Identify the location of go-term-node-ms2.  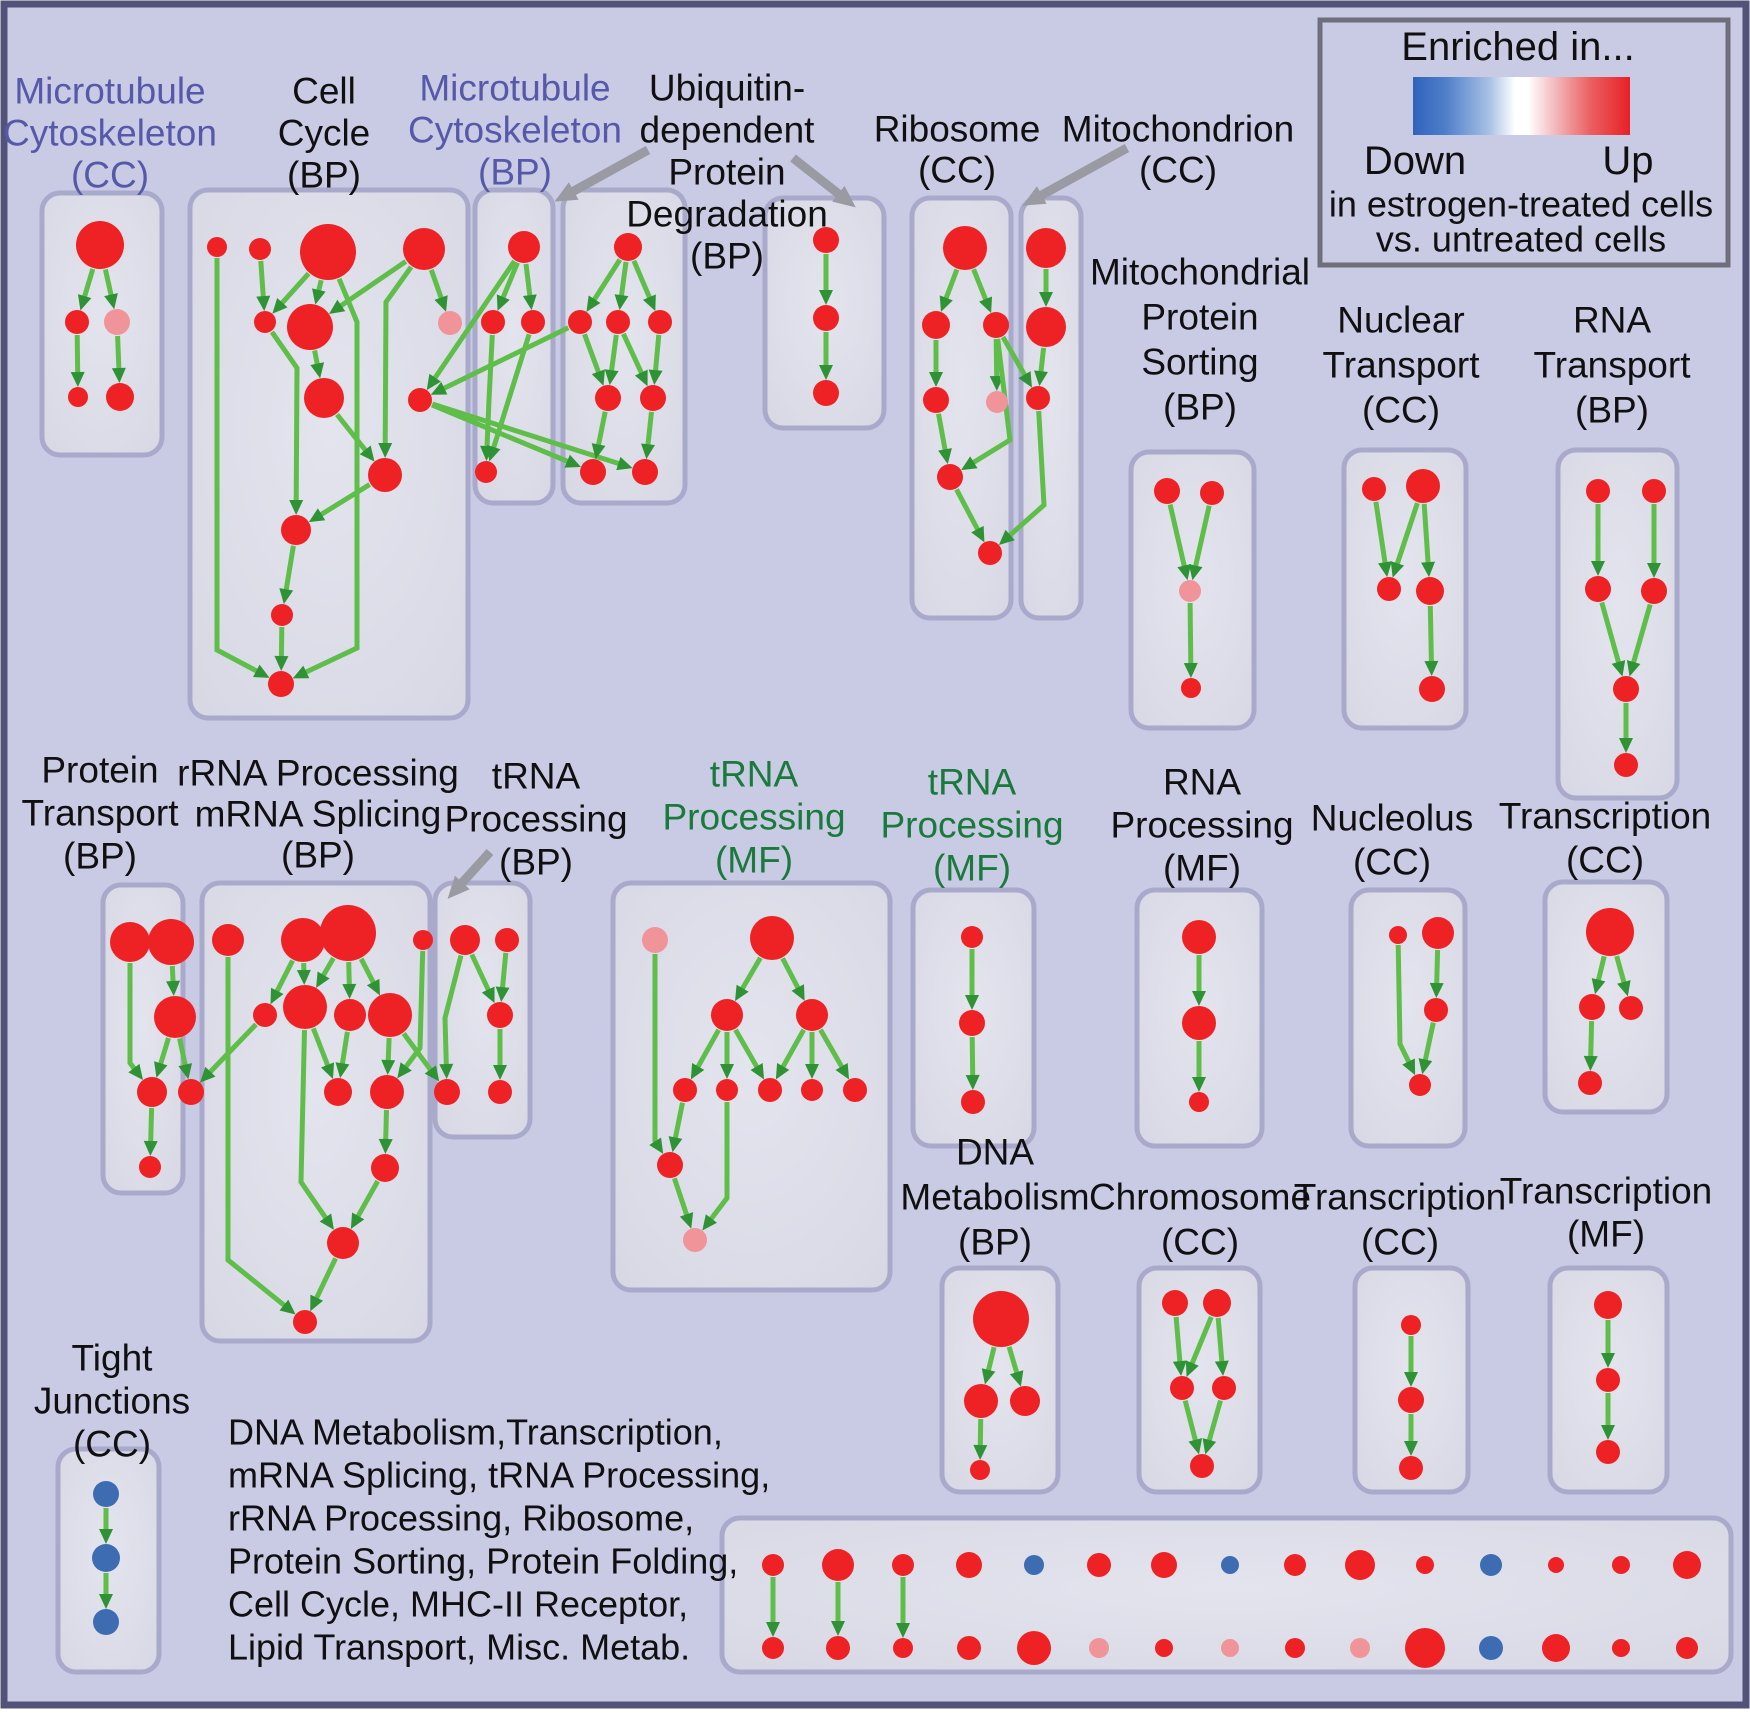
(1212, 493).